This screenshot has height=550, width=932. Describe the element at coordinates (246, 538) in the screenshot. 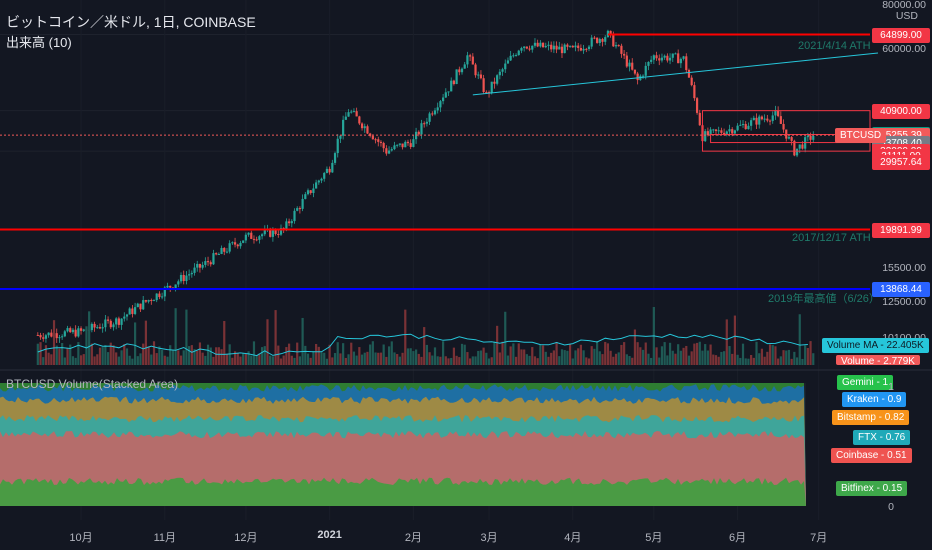

I see `time-tick-2: 12月` at that location.